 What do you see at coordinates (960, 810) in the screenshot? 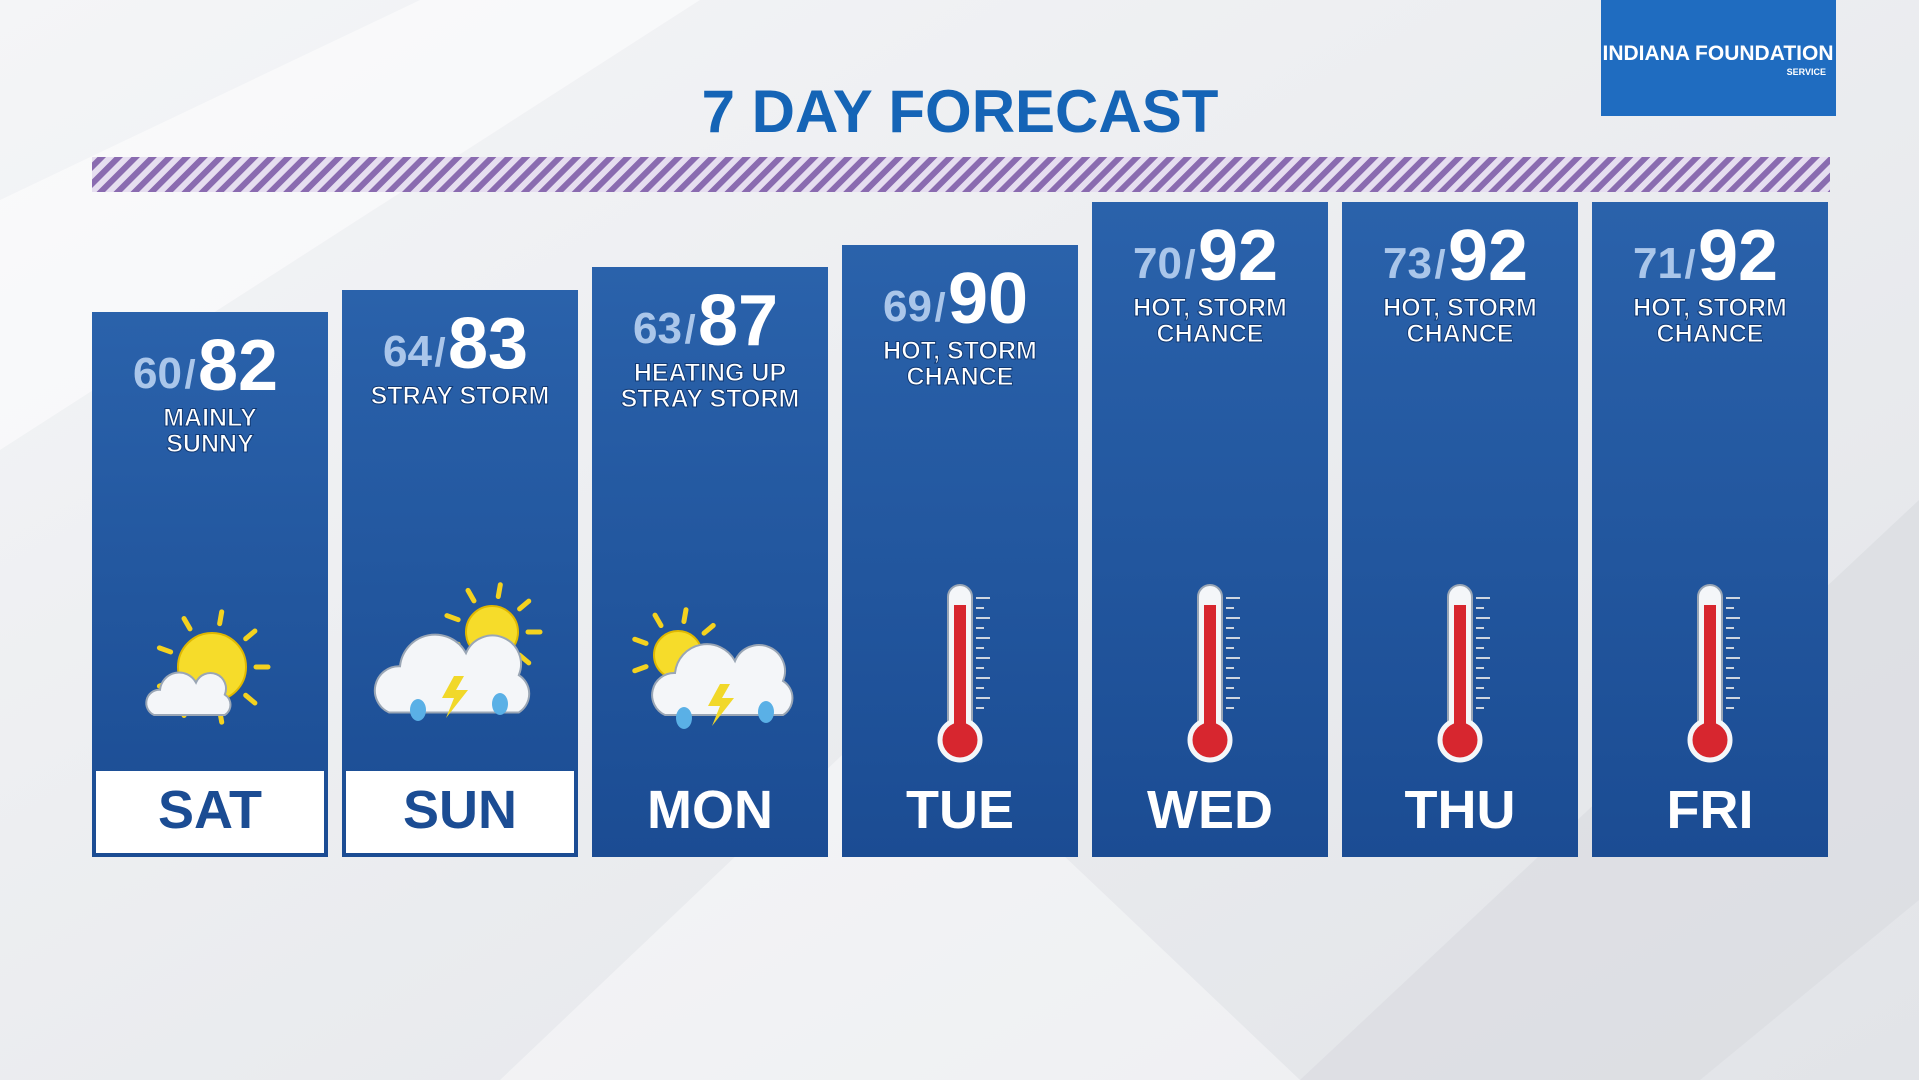
I see `day-label: TUE` at bounding box center [960, 810].